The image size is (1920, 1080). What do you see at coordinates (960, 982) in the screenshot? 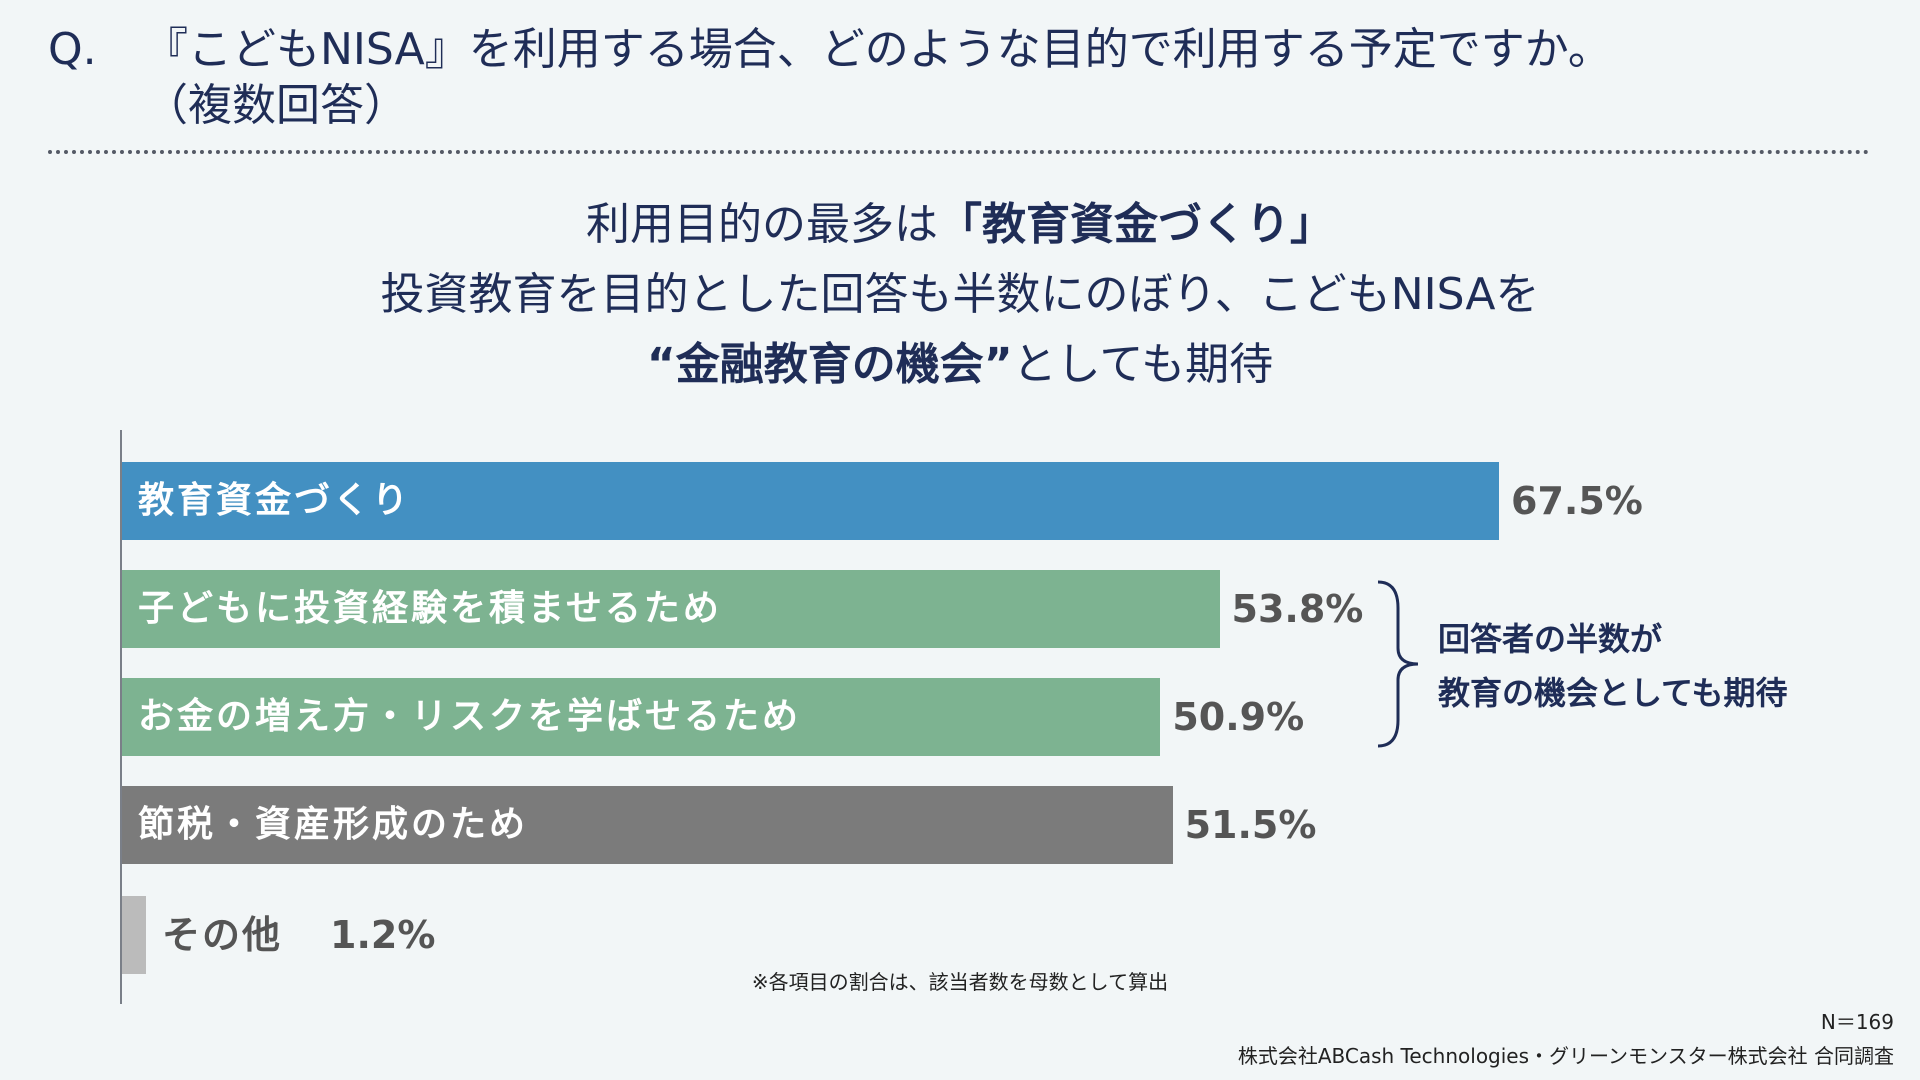
I see `footnote: ※各項目の割合は、該当者数を母数として算出` at bounding box center [960, 982].